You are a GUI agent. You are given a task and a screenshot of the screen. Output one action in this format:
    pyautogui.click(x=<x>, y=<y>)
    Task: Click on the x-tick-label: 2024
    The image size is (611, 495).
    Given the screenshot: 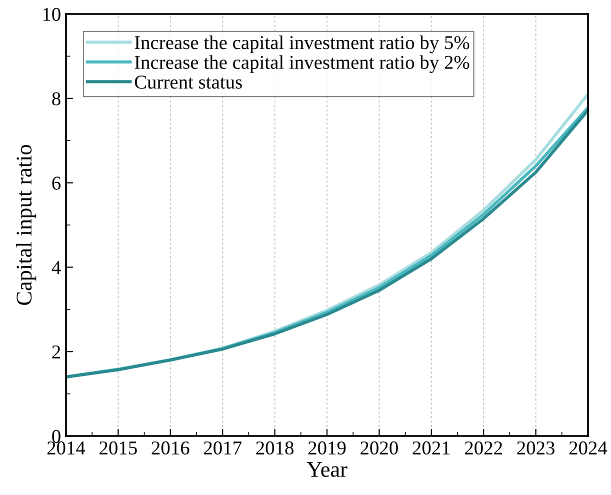 What is the action you would take?
    pyautogui.click(x=588, y=448)
    